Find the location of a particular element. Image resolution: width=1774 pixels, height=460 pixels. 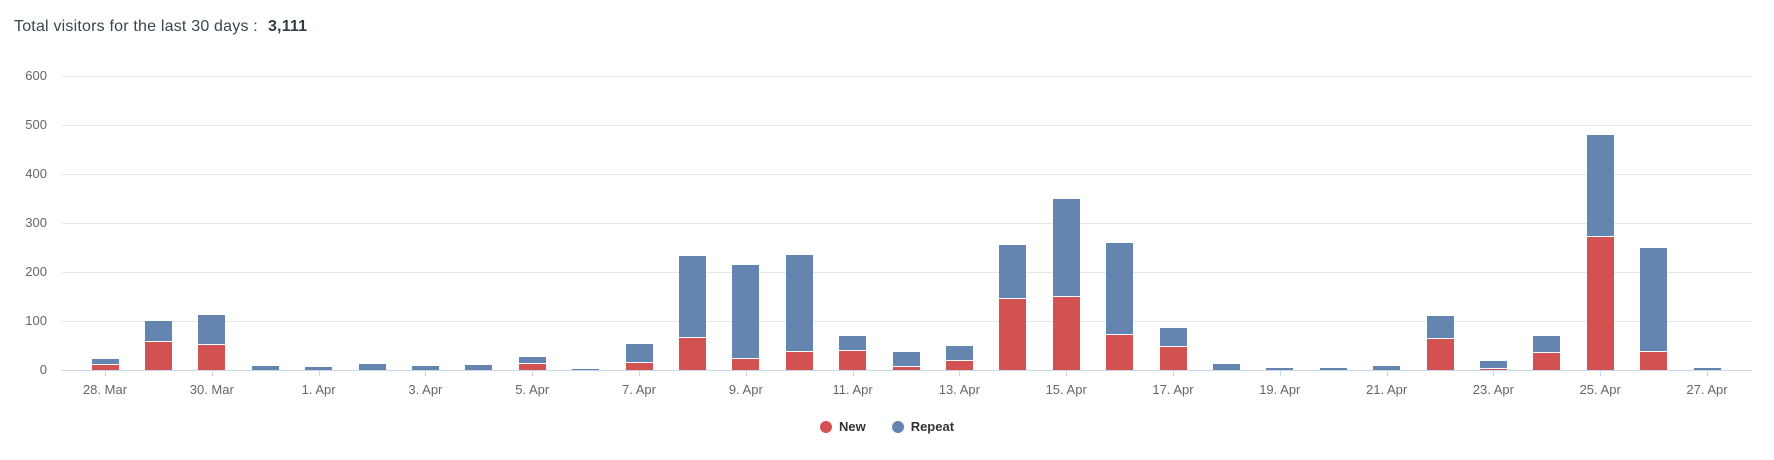

bar-column-28-mar is located at coordinates (105, 364).